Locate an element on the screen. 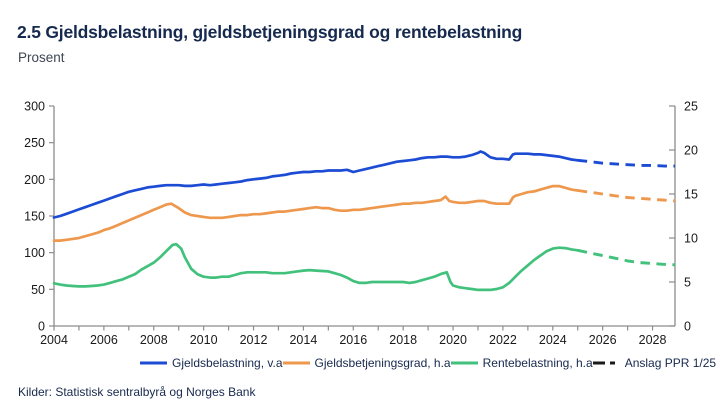 This screenshot has height=410, width=722. y-left-tick-label: 200 is located at coordinates (34, 180).